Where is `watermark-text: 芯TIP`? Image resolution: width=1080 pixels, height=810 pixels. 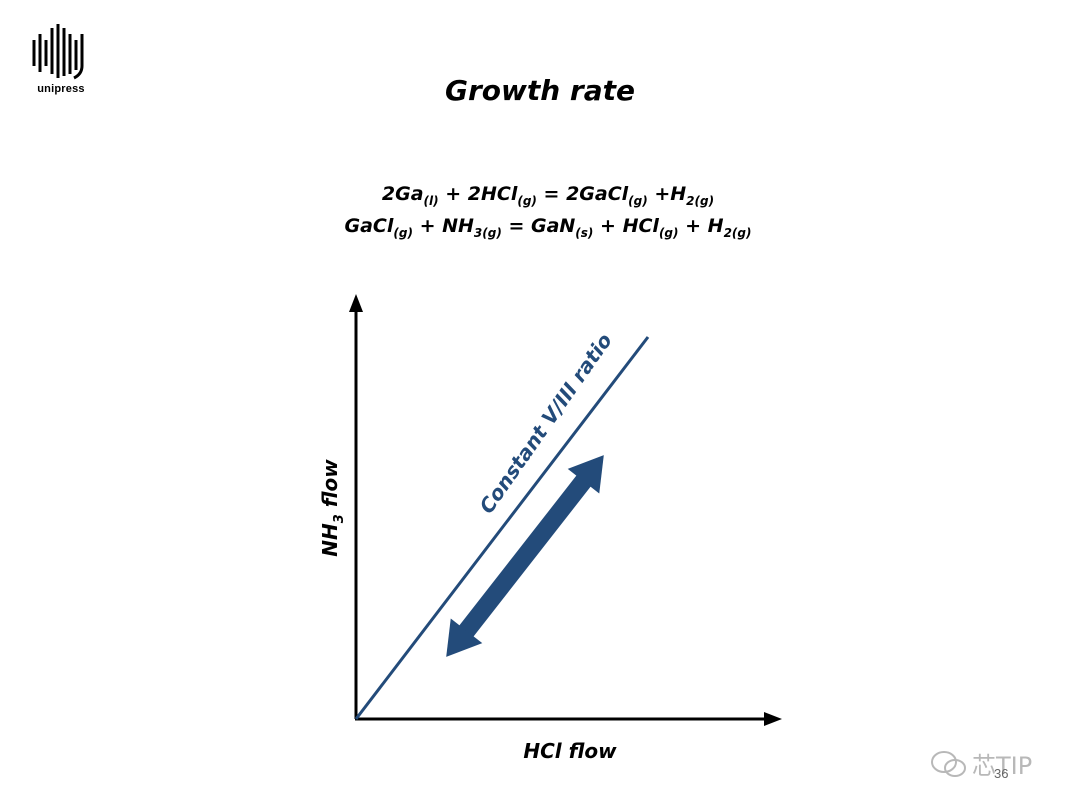 watermark-text: 芯TIP is located at coordinates (1002, 766).